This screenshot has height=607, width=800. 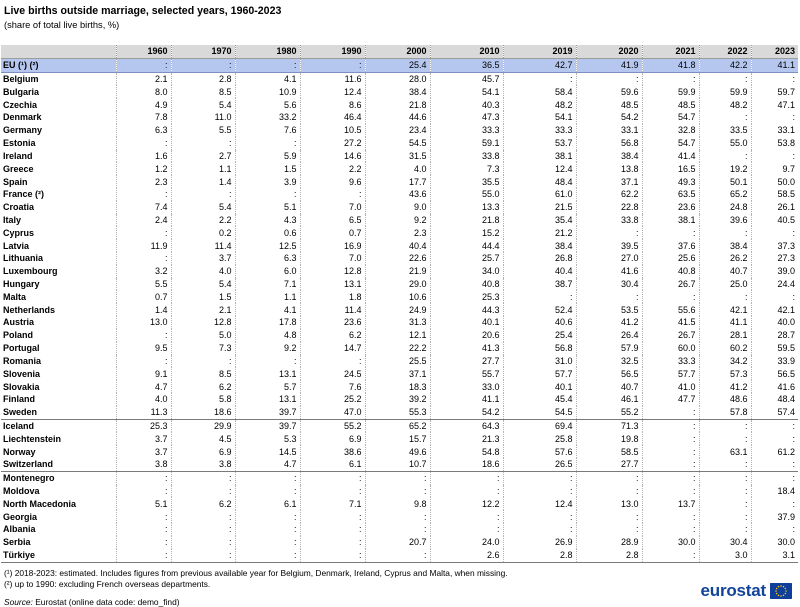 What do you see at coordinates (399, 297) in the screenshot?
I see `table-row: Malta 0.7 1.5 1.1 1.8 10.6 25.3:::::` at bounding box center [399, 297].